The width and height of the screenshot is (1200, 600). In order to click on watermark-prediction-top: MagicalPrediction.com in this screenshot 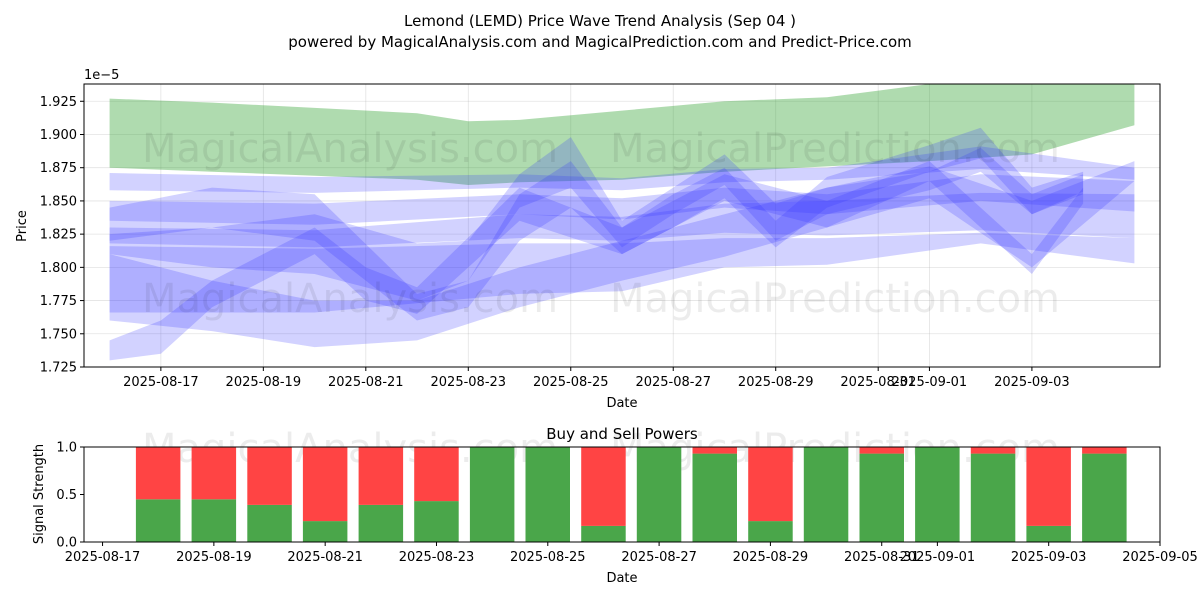, I will do `click(835, 149)`.